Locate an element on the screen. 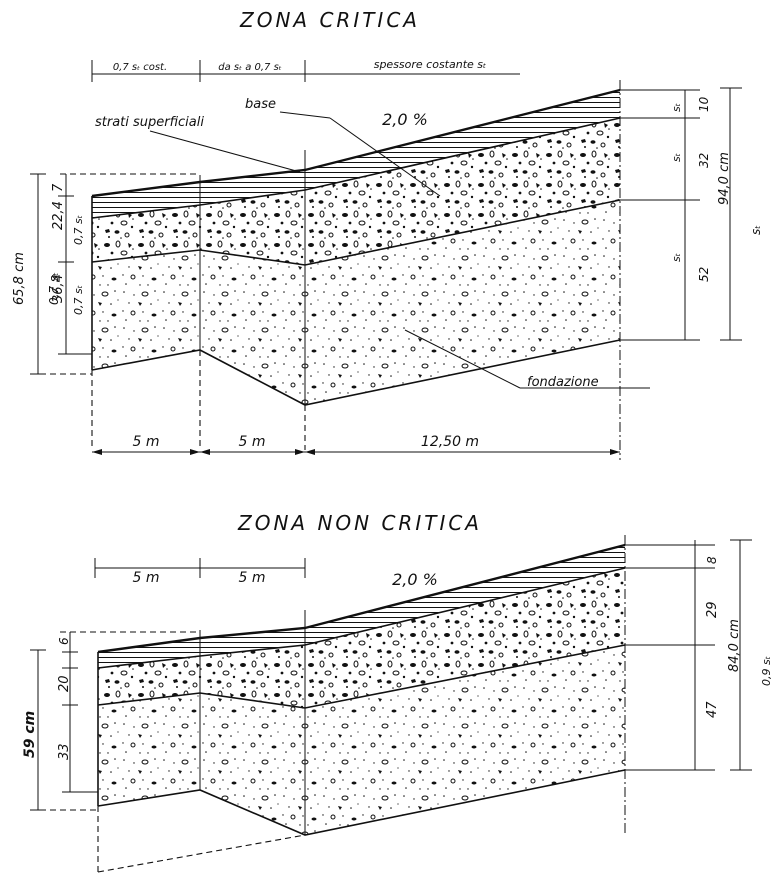 The height and width of the screenshot is (881, 776). top-left-upper-top: 7 is located at coordinates (58, 187).